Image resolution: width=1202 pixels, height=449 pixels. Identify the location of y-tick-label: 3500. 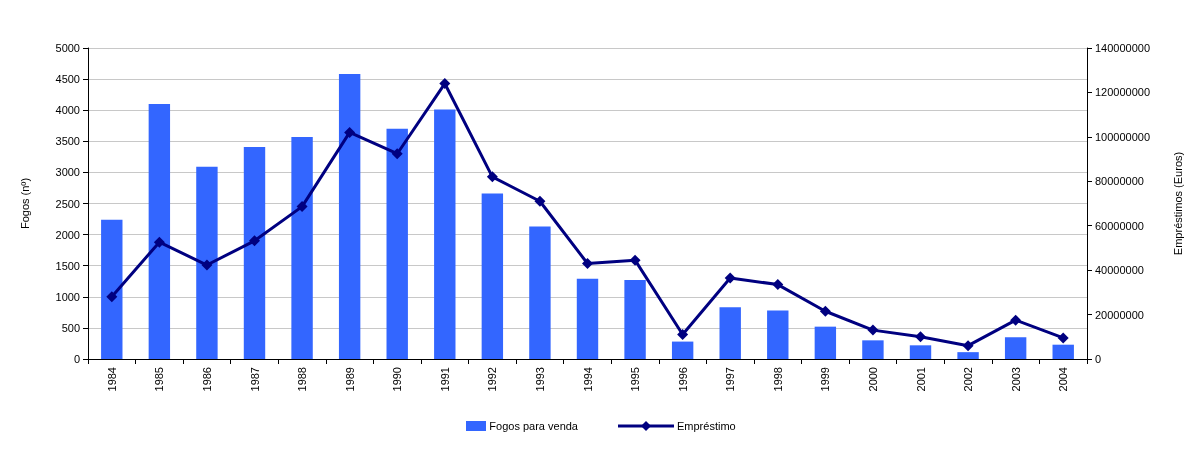
(67, 141).